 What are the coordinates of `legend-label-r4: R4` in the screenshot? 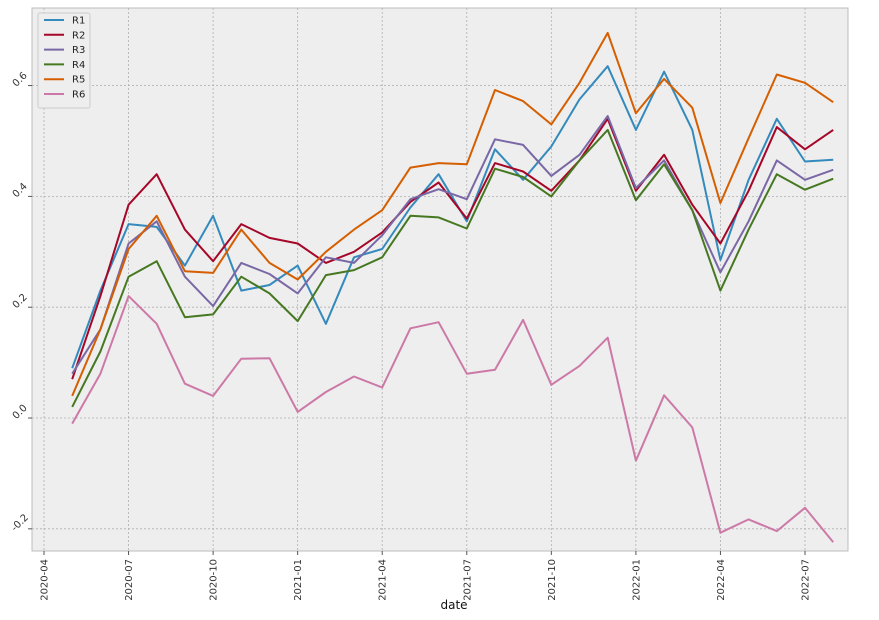 It's located at (78, 65).